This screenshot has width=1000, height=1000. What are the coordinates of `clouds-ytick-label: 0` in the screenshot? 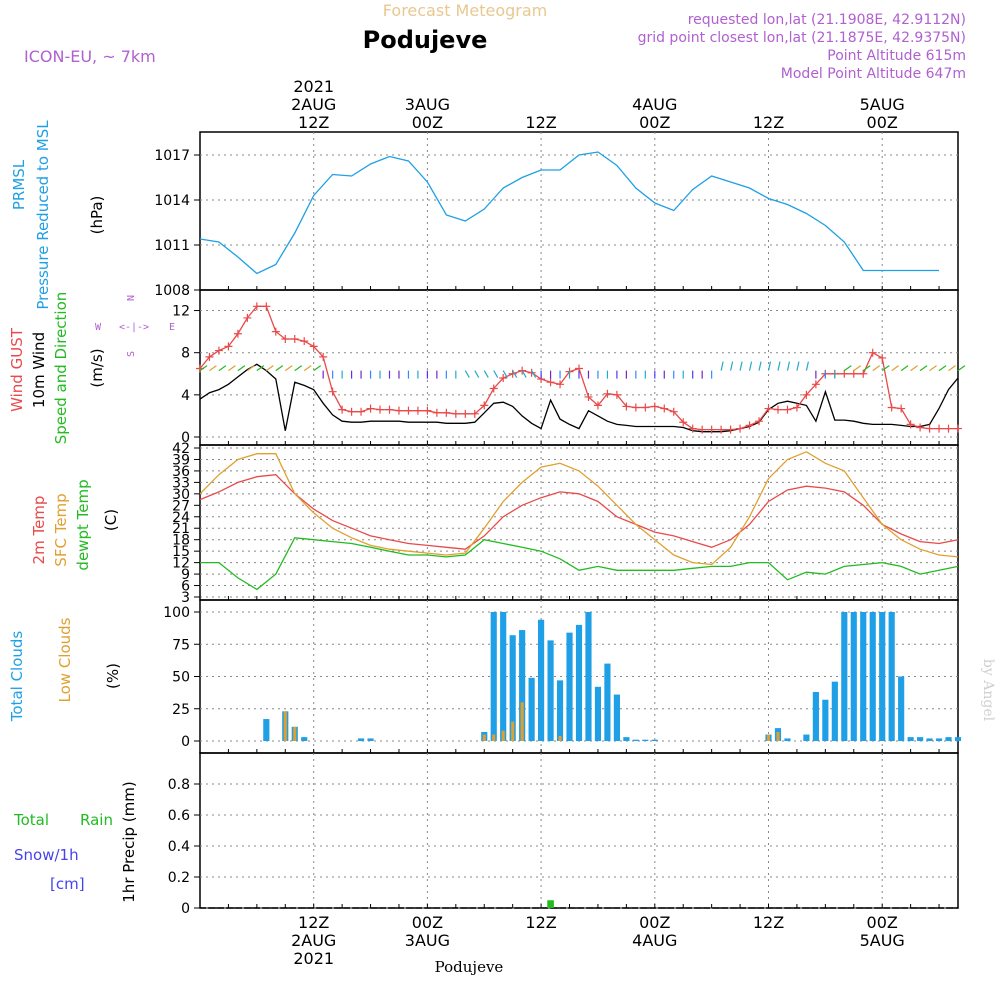 It's located at (185, 742).